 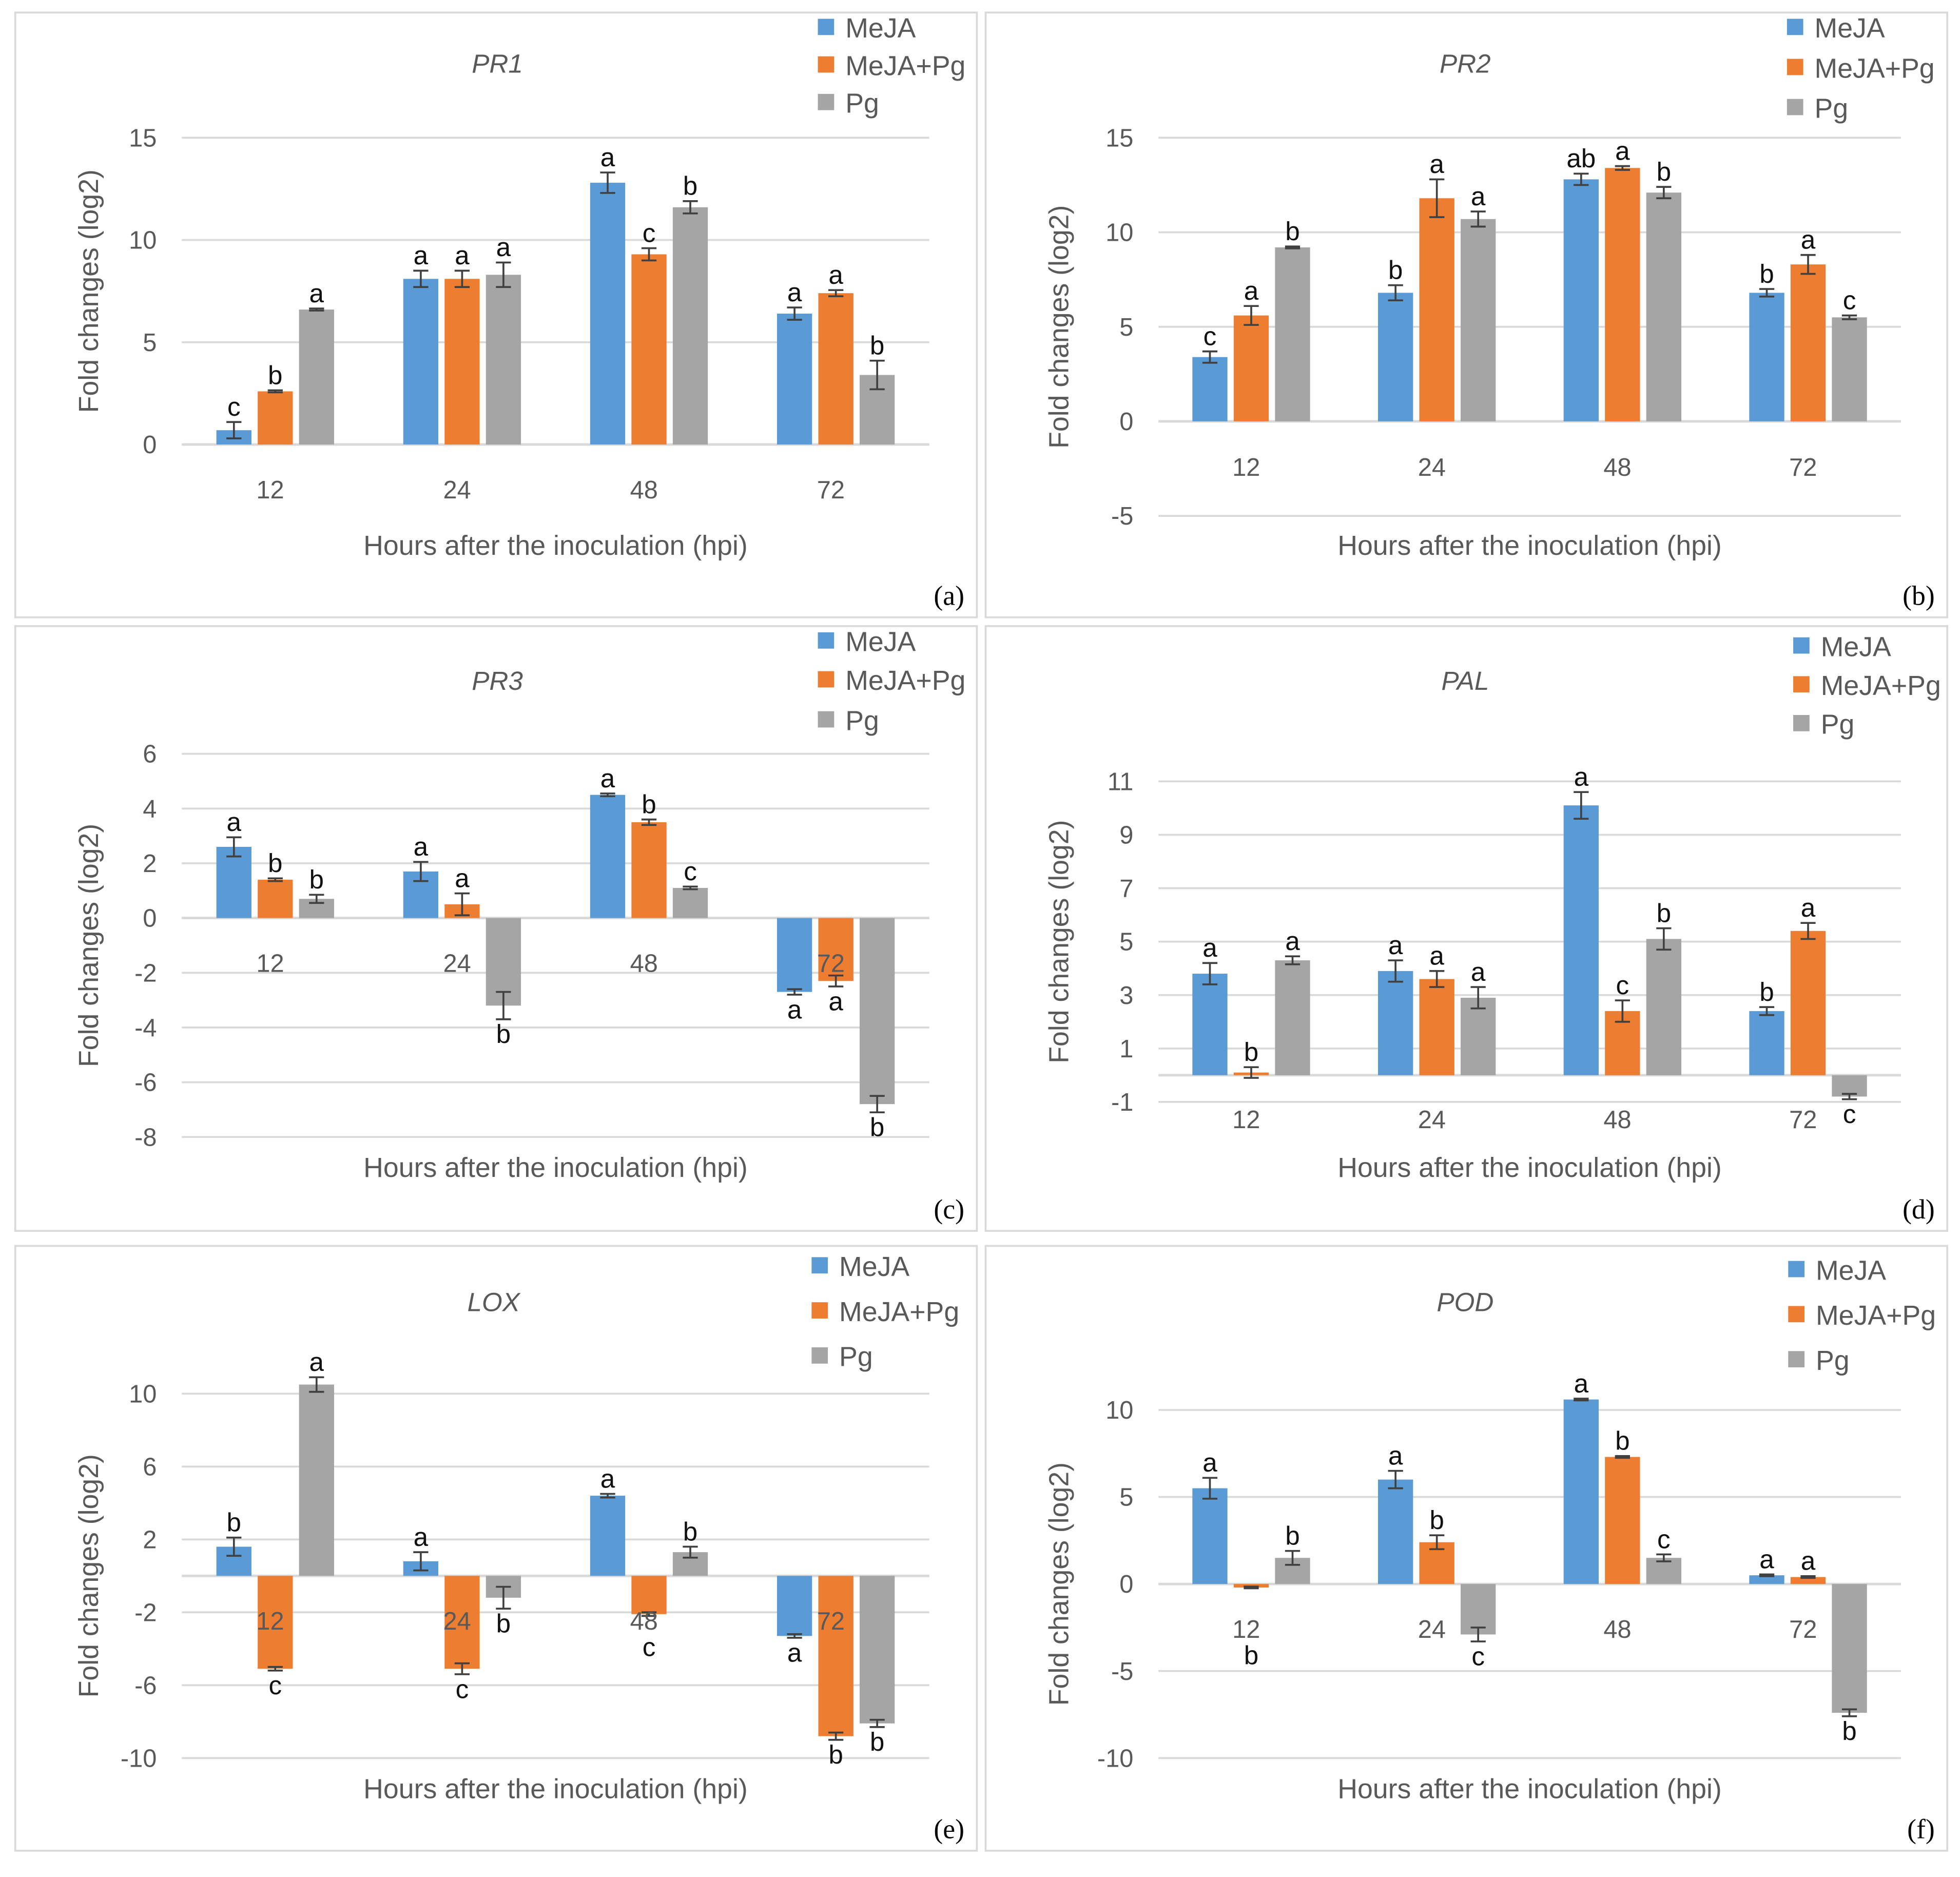 I want to click on y-tick-label: -1, so click(x=1122, y=1102).